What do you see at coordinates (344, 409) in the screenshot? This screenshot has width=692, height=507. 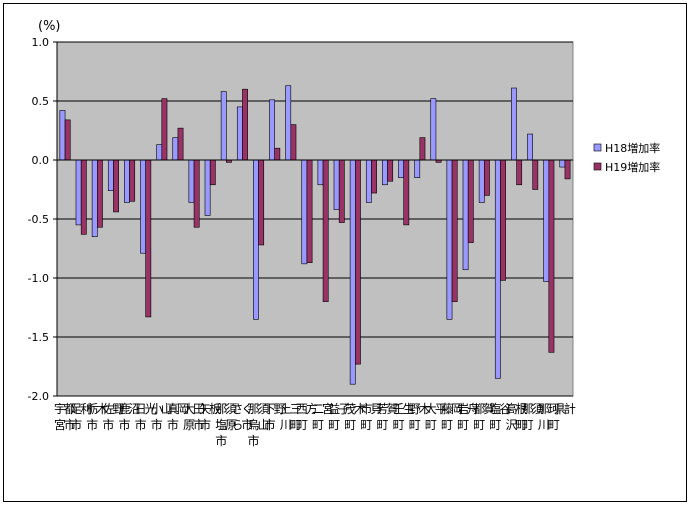 I see `category-char: 子` at bounding box center [344, 409].